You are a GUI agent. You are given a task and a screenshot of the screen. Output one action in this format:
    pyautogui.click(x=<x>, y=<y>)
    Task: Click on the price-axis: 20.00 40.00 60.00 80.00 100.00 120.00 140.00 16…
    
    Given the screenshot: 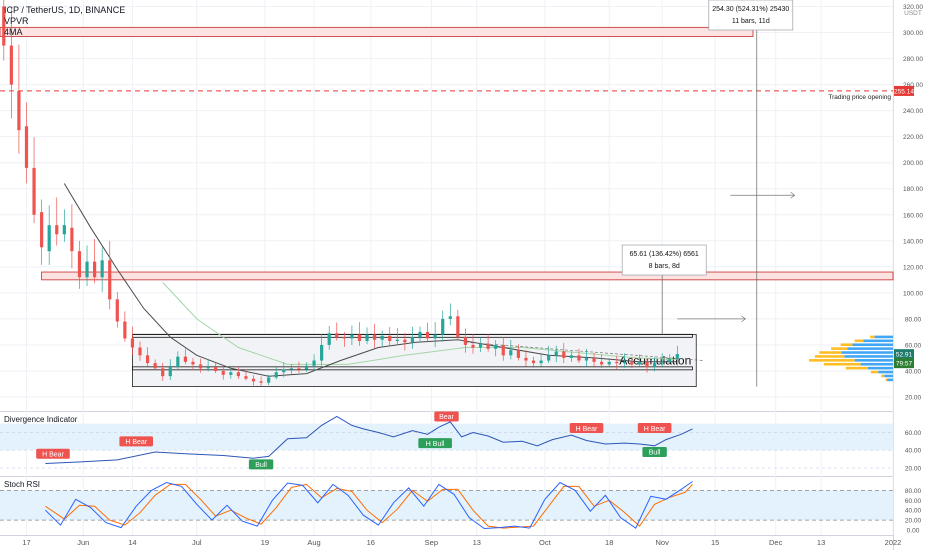 What is the action you would take?
    pyautogui.click(x=908, y=269)
    